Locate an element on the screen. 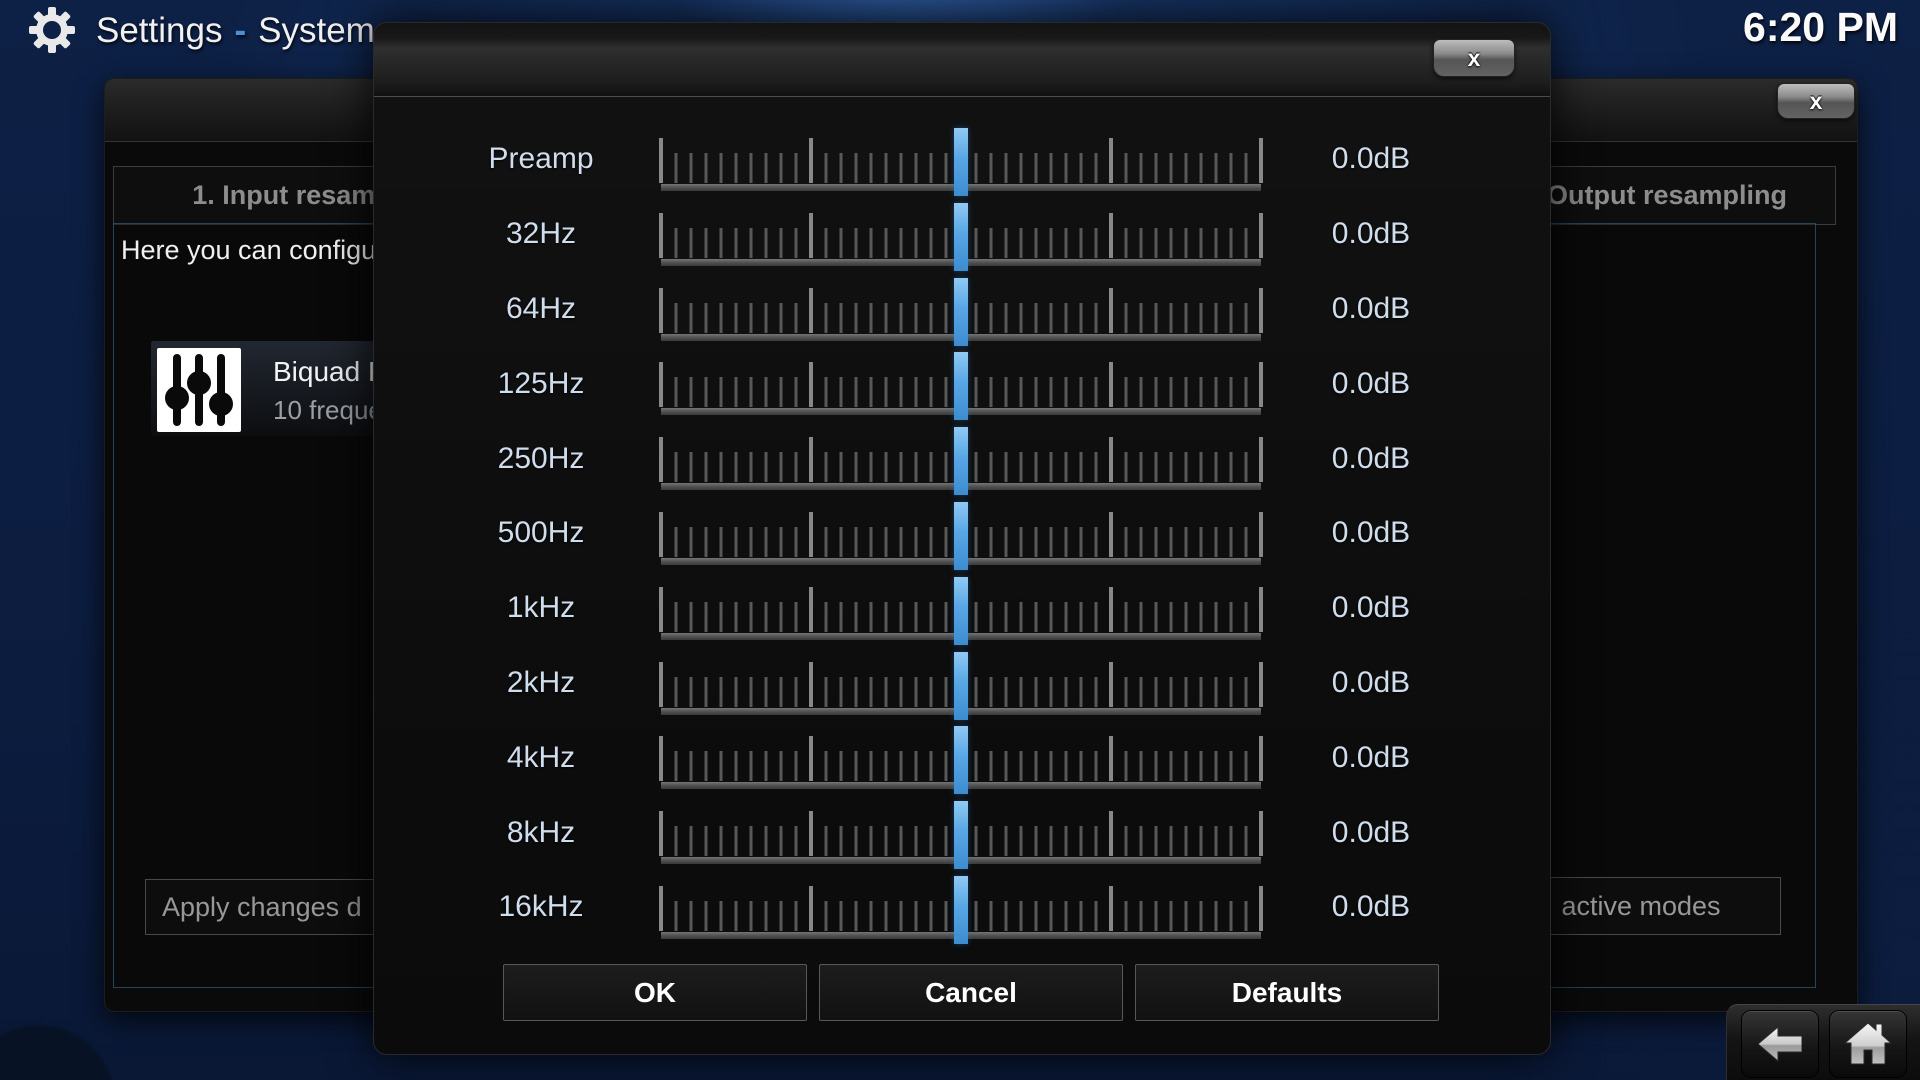 This screenshot has height=1080, width=1920. band-label: 64Hz is located at coordinates (541, 308).